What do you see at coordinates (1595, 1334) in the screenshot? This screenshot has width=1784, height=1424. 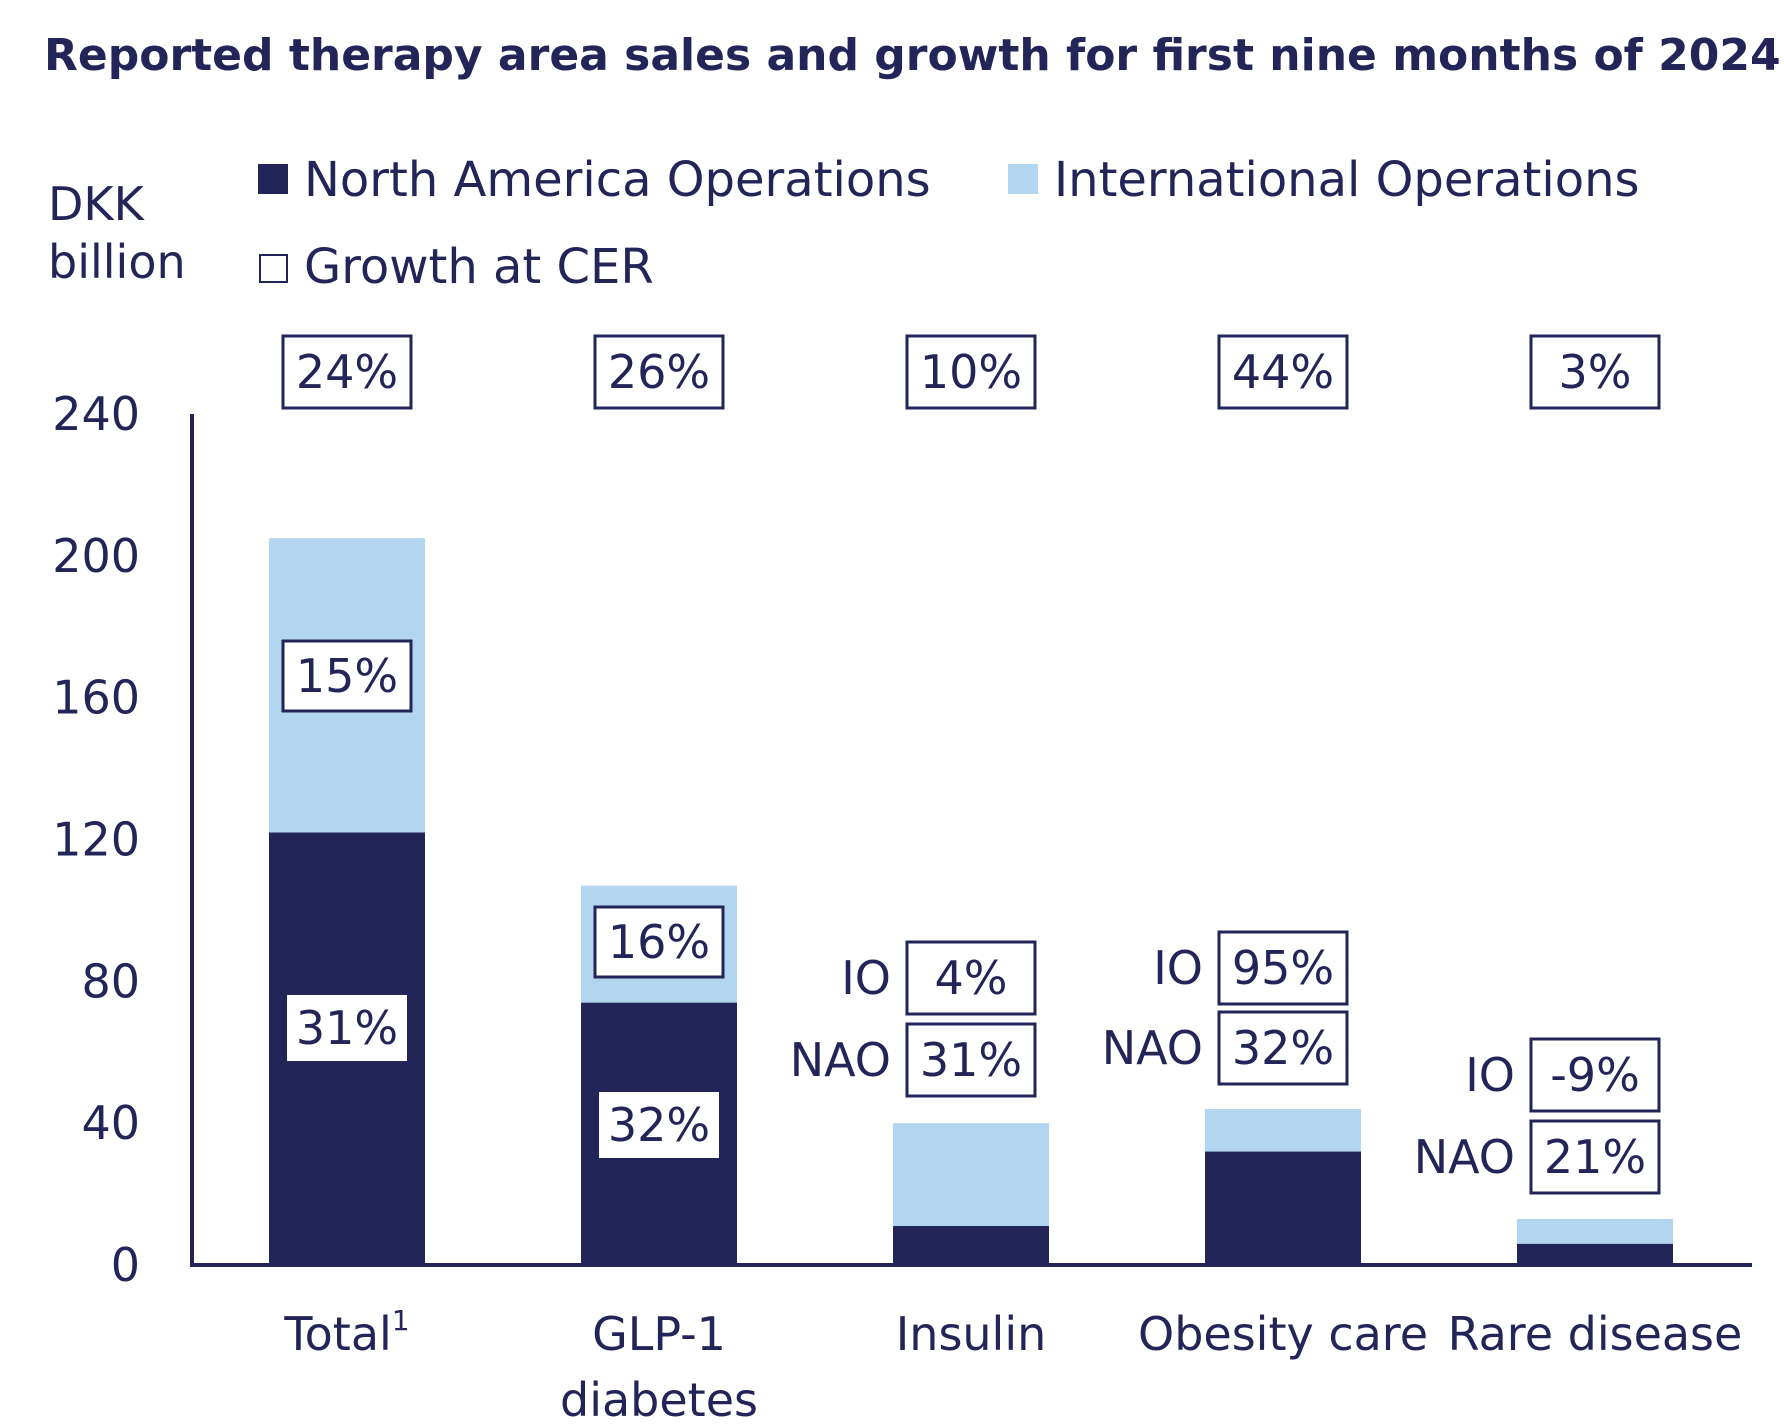 I see `x-category-label: Rare disease` at bounding box center [1595, 1334].